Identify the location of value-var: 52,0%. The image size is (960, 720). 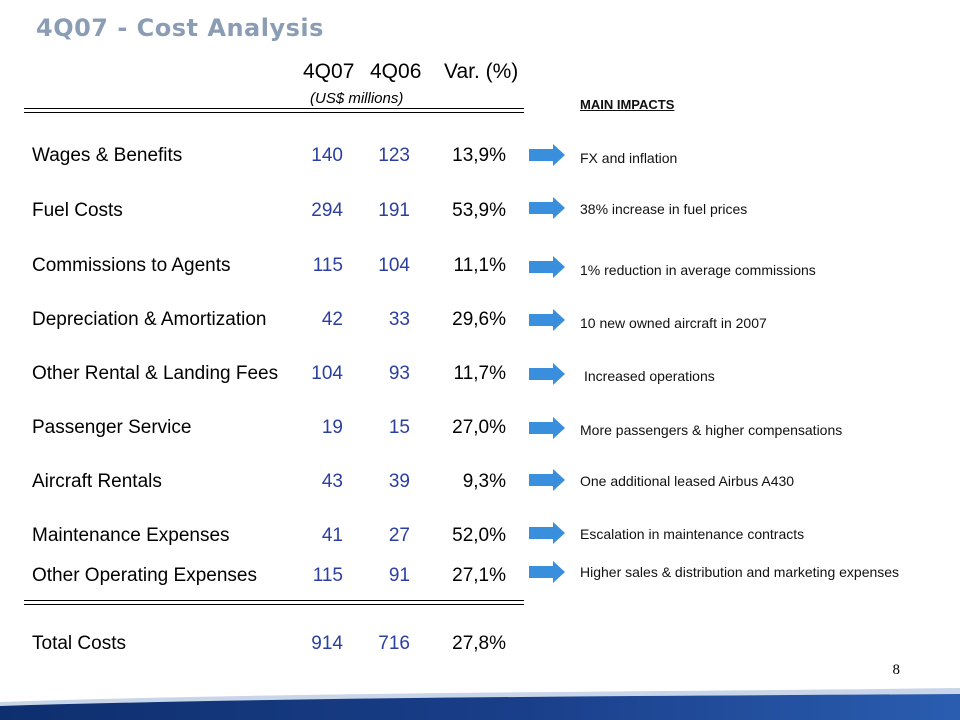
(479, 535).